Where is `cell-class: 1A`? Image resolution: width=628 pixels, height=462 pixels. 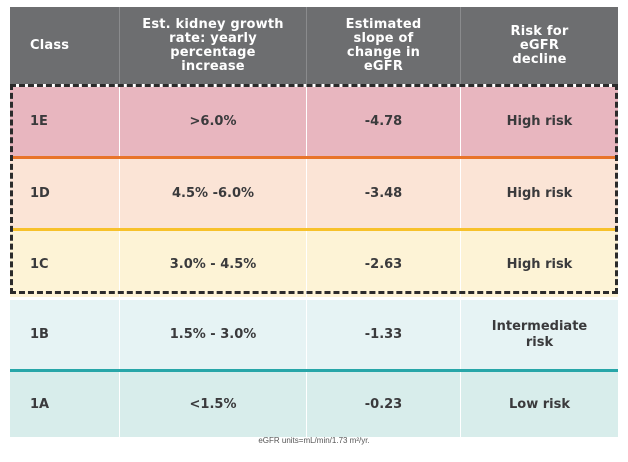
cell-class: 1A is located at coordinates (65, 404).